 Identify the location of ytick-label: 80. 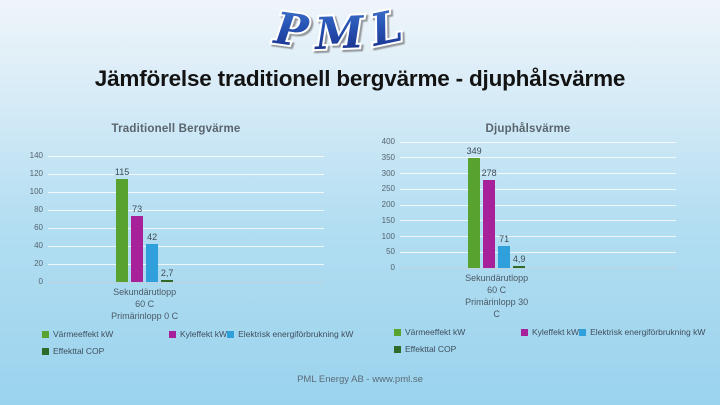
(38, 209).